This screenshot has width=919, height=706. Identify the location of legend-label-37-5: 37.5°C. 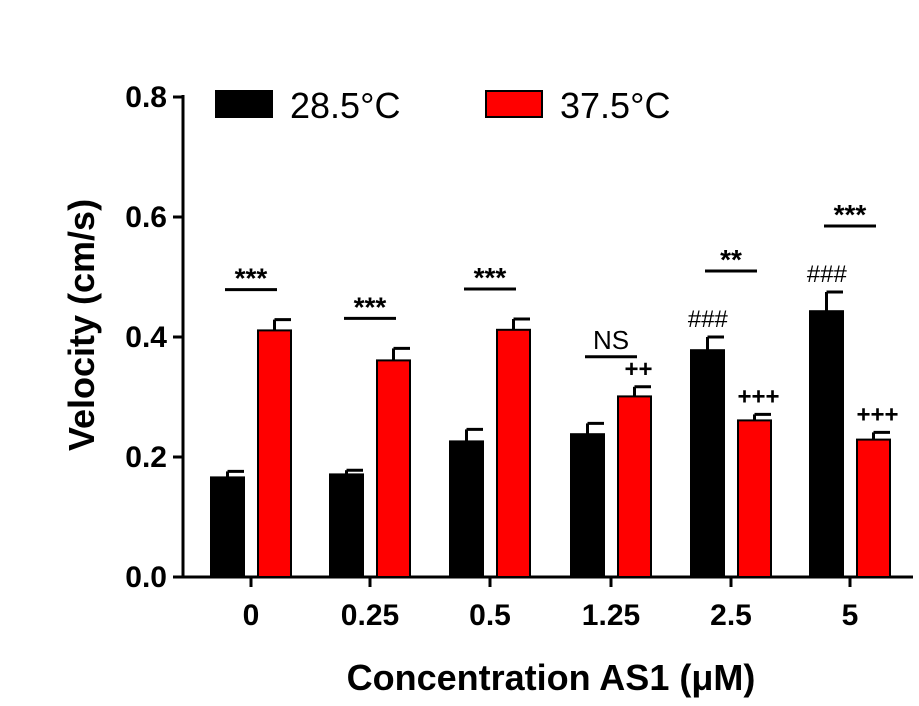
(615, 105).